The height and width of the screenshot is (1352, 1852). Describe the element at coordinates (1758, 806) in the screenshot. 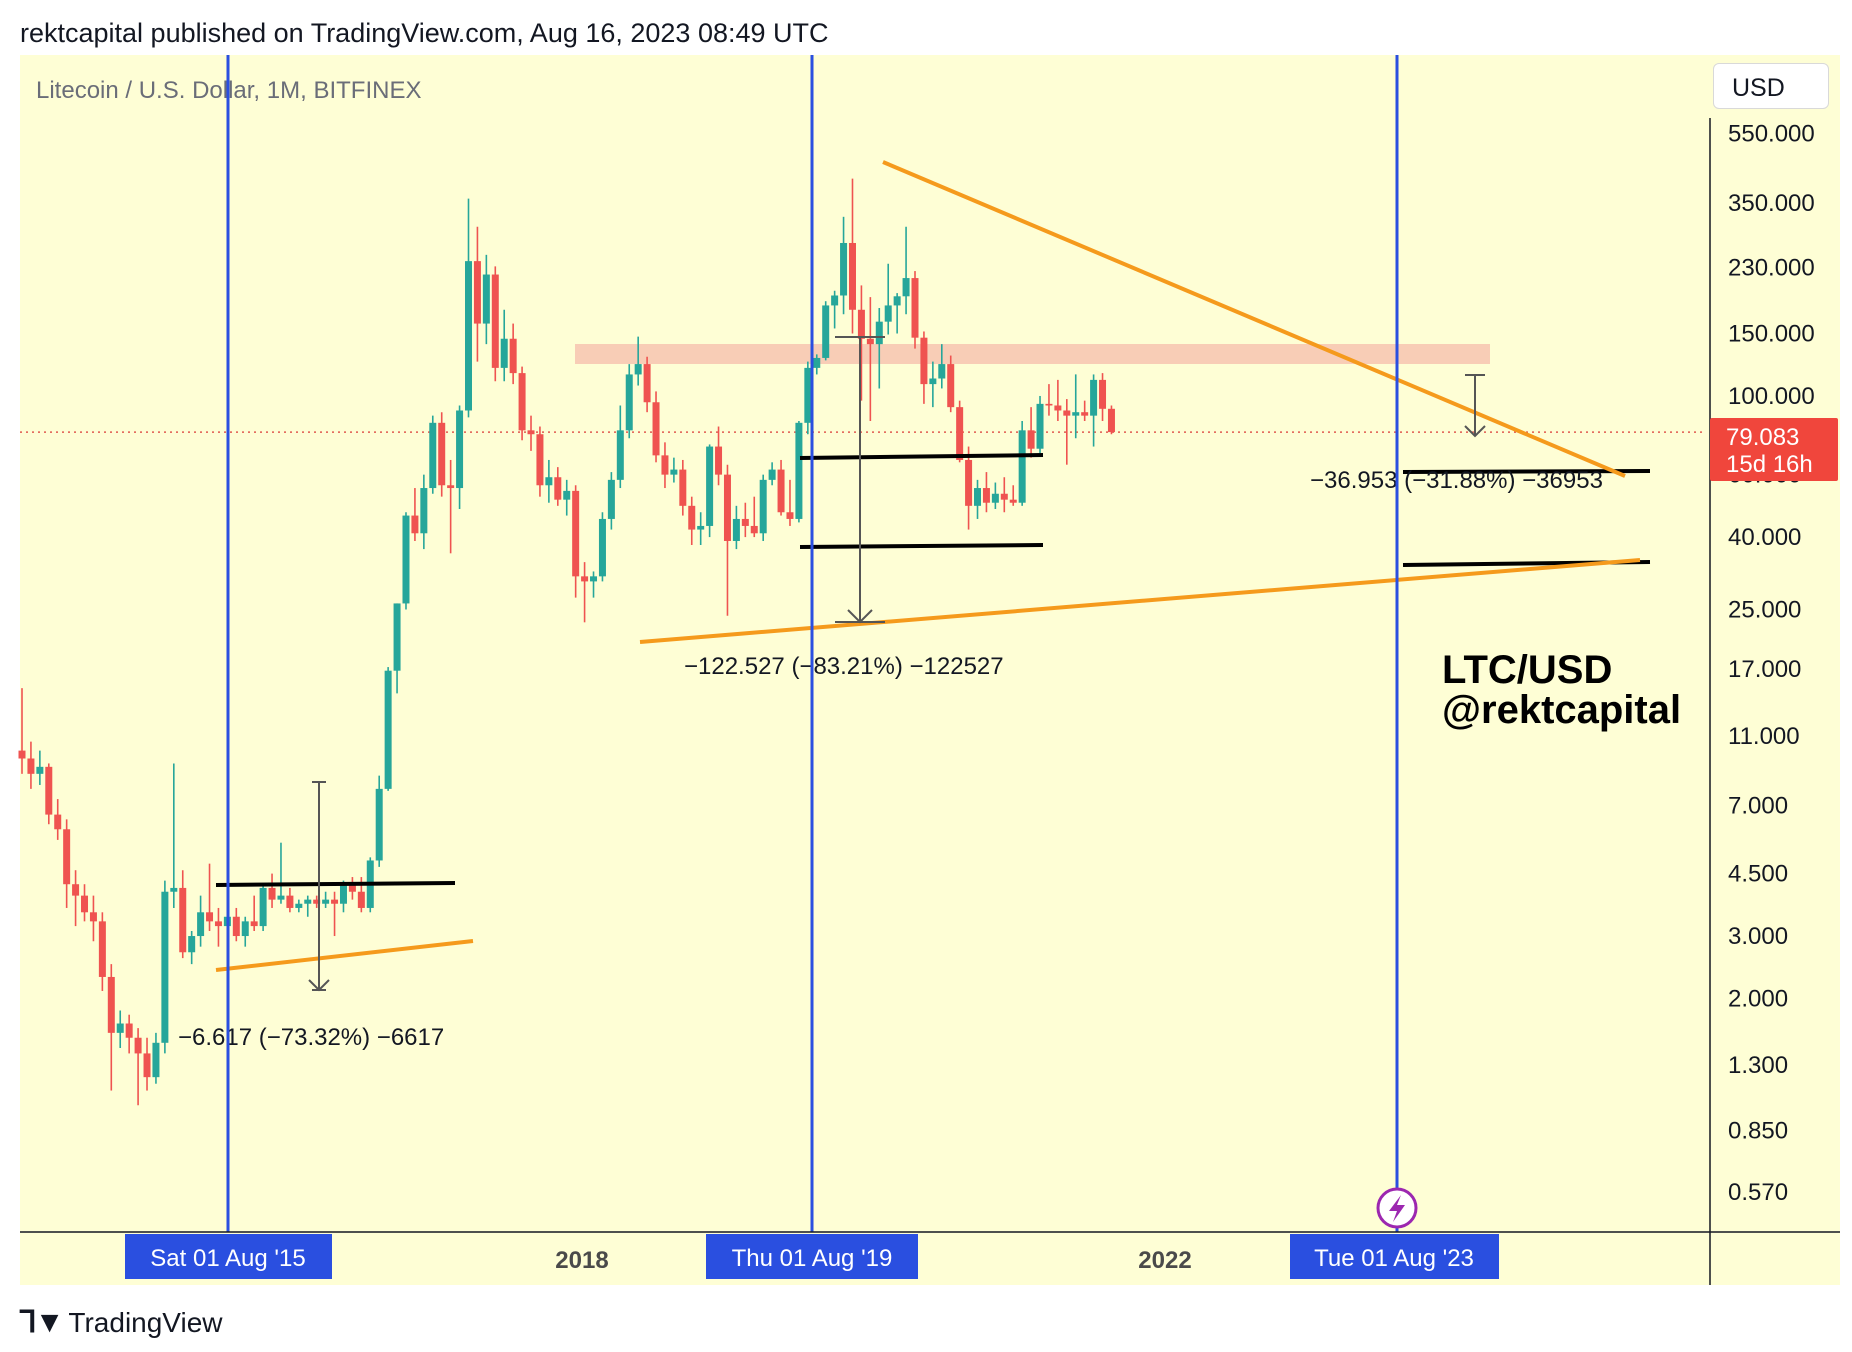

I see `y-tick-label: 7.000` at that location.